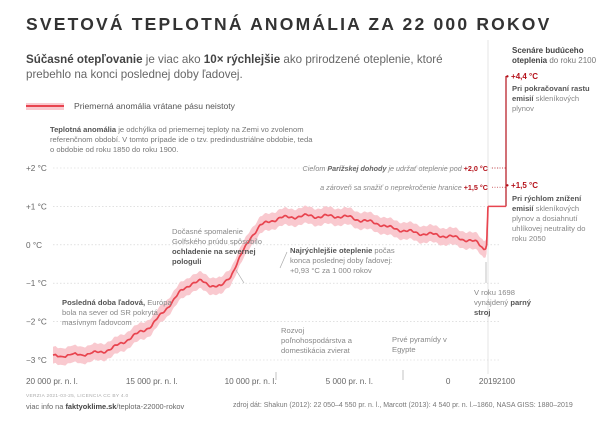  What do you see at coordinates (36, 264) in the screenshot?
I see `y-tick-labels: +2 °C +1 °C 0 °C −1 °C −2 °C −3 °C` at bounding box center [36, 264].